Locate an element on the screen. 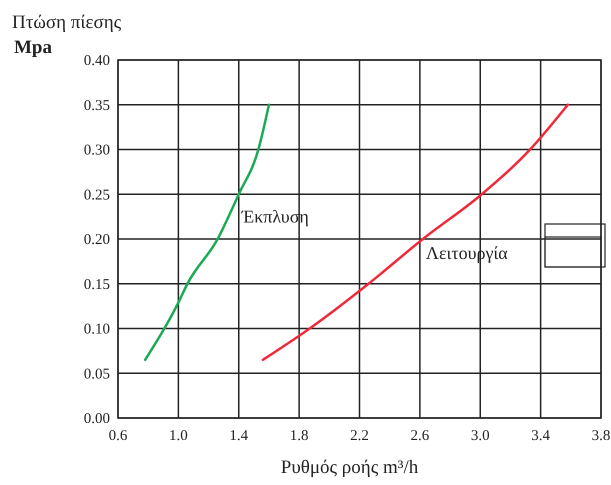  y-tick-label: 0.20 is located at coordinates (97, 240).